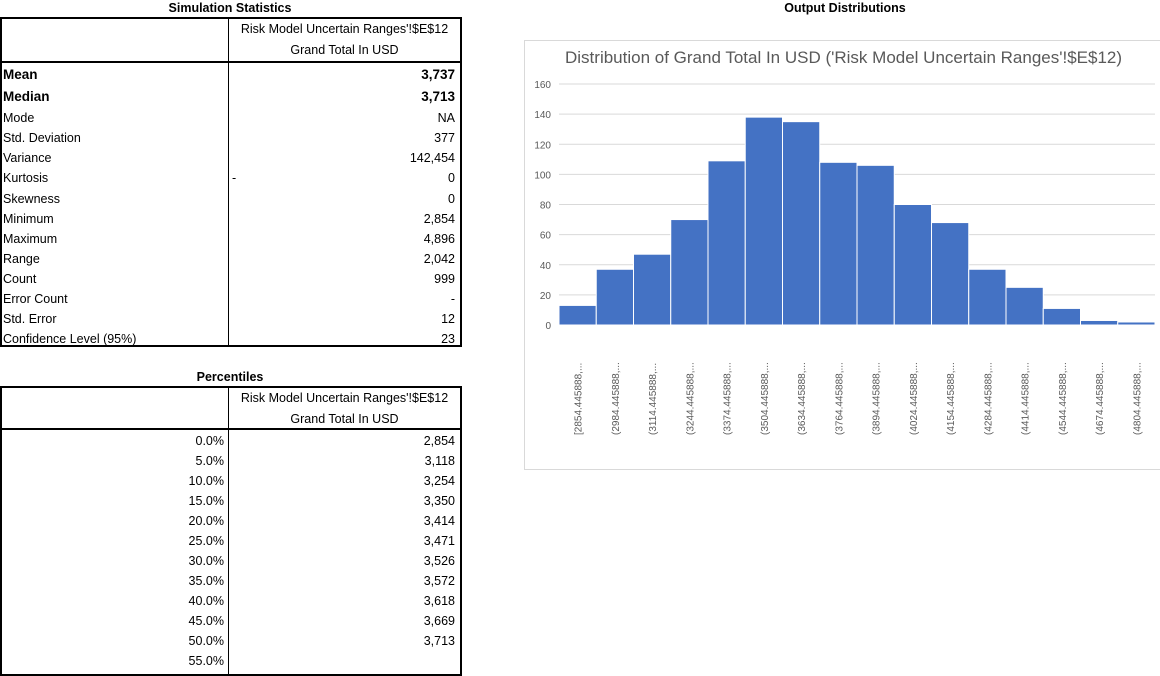  Describe the element at coordinates (546, 296) in the screenshot. I see `y-tick-label: 20` at that location.